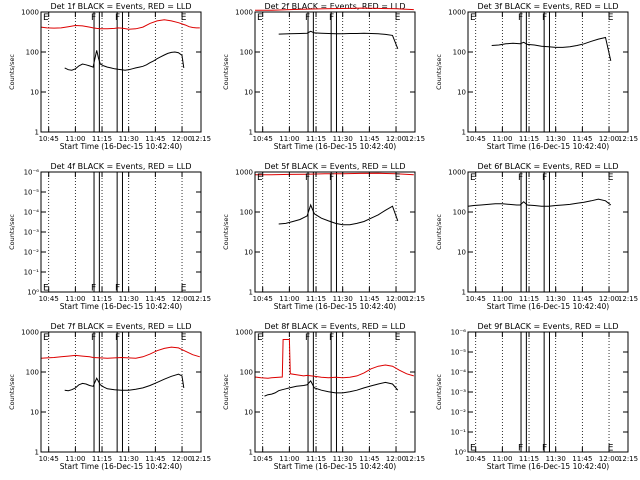 Image resolution: width=640 pixels, height=480 pixels. Describe the element at coordinates (547, 326) in the screenshot. I see `panel-title: Det 9f BLACK = Events, RED = LLD` at that location.